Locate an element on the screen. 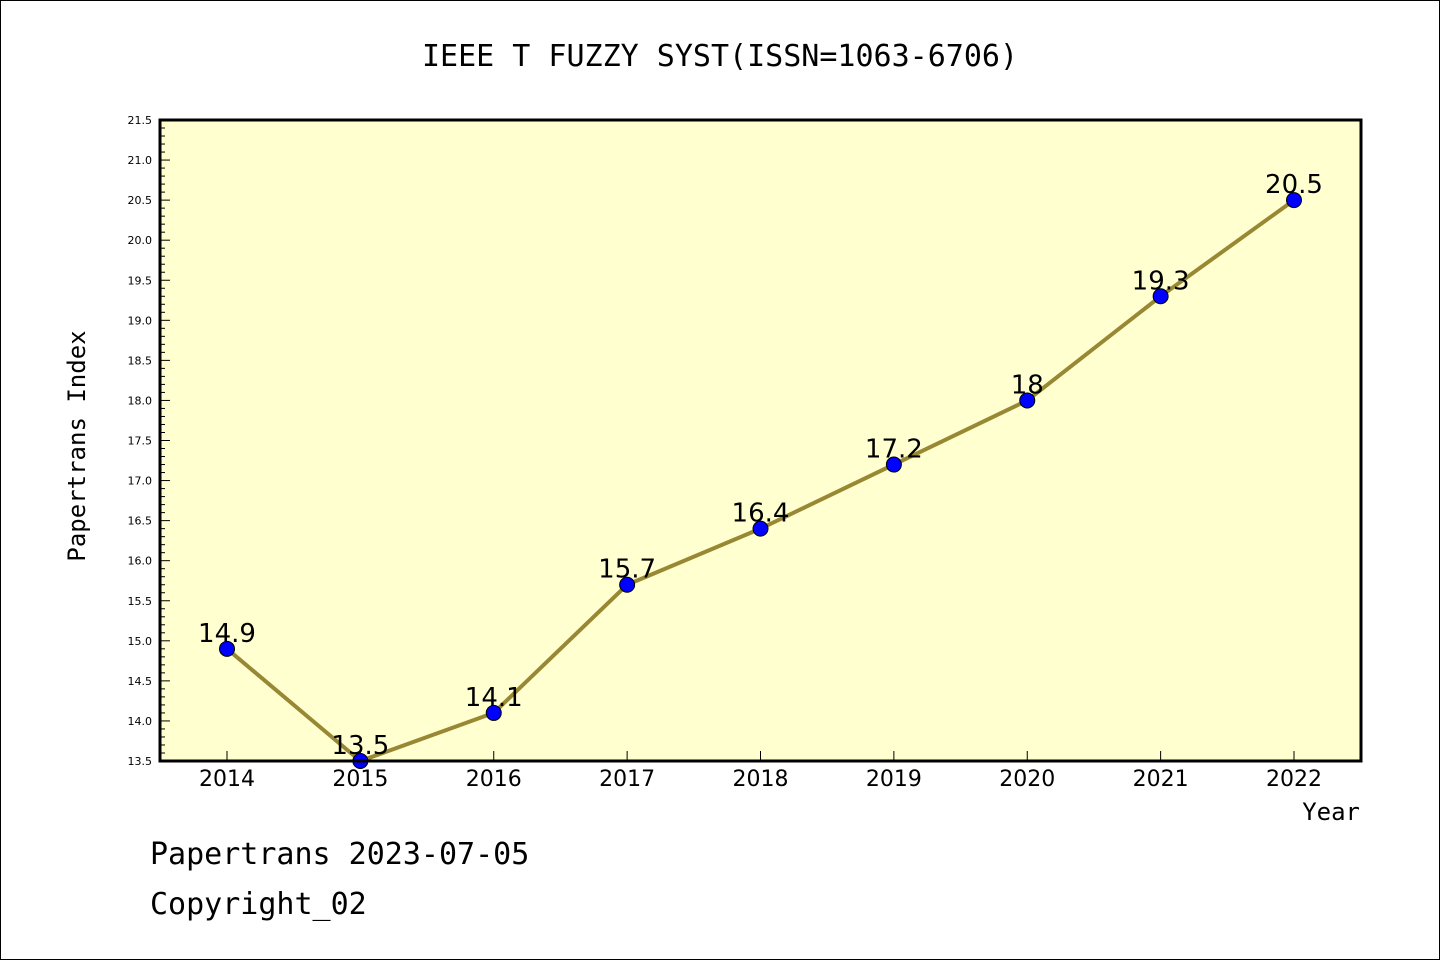 Image resolution: width=1440 pixels, height=960 pixels. y-tick-label: 16.5 is located at coordinates (140, 521).